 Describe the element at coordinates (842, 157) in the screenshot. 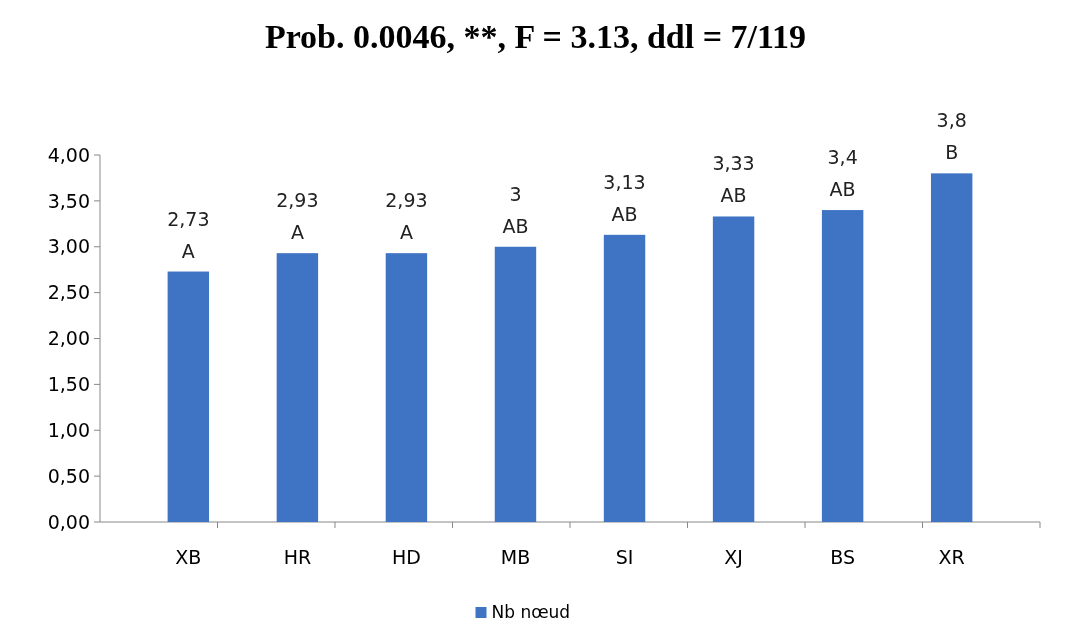

I see `data-label: 3,4` at that location.